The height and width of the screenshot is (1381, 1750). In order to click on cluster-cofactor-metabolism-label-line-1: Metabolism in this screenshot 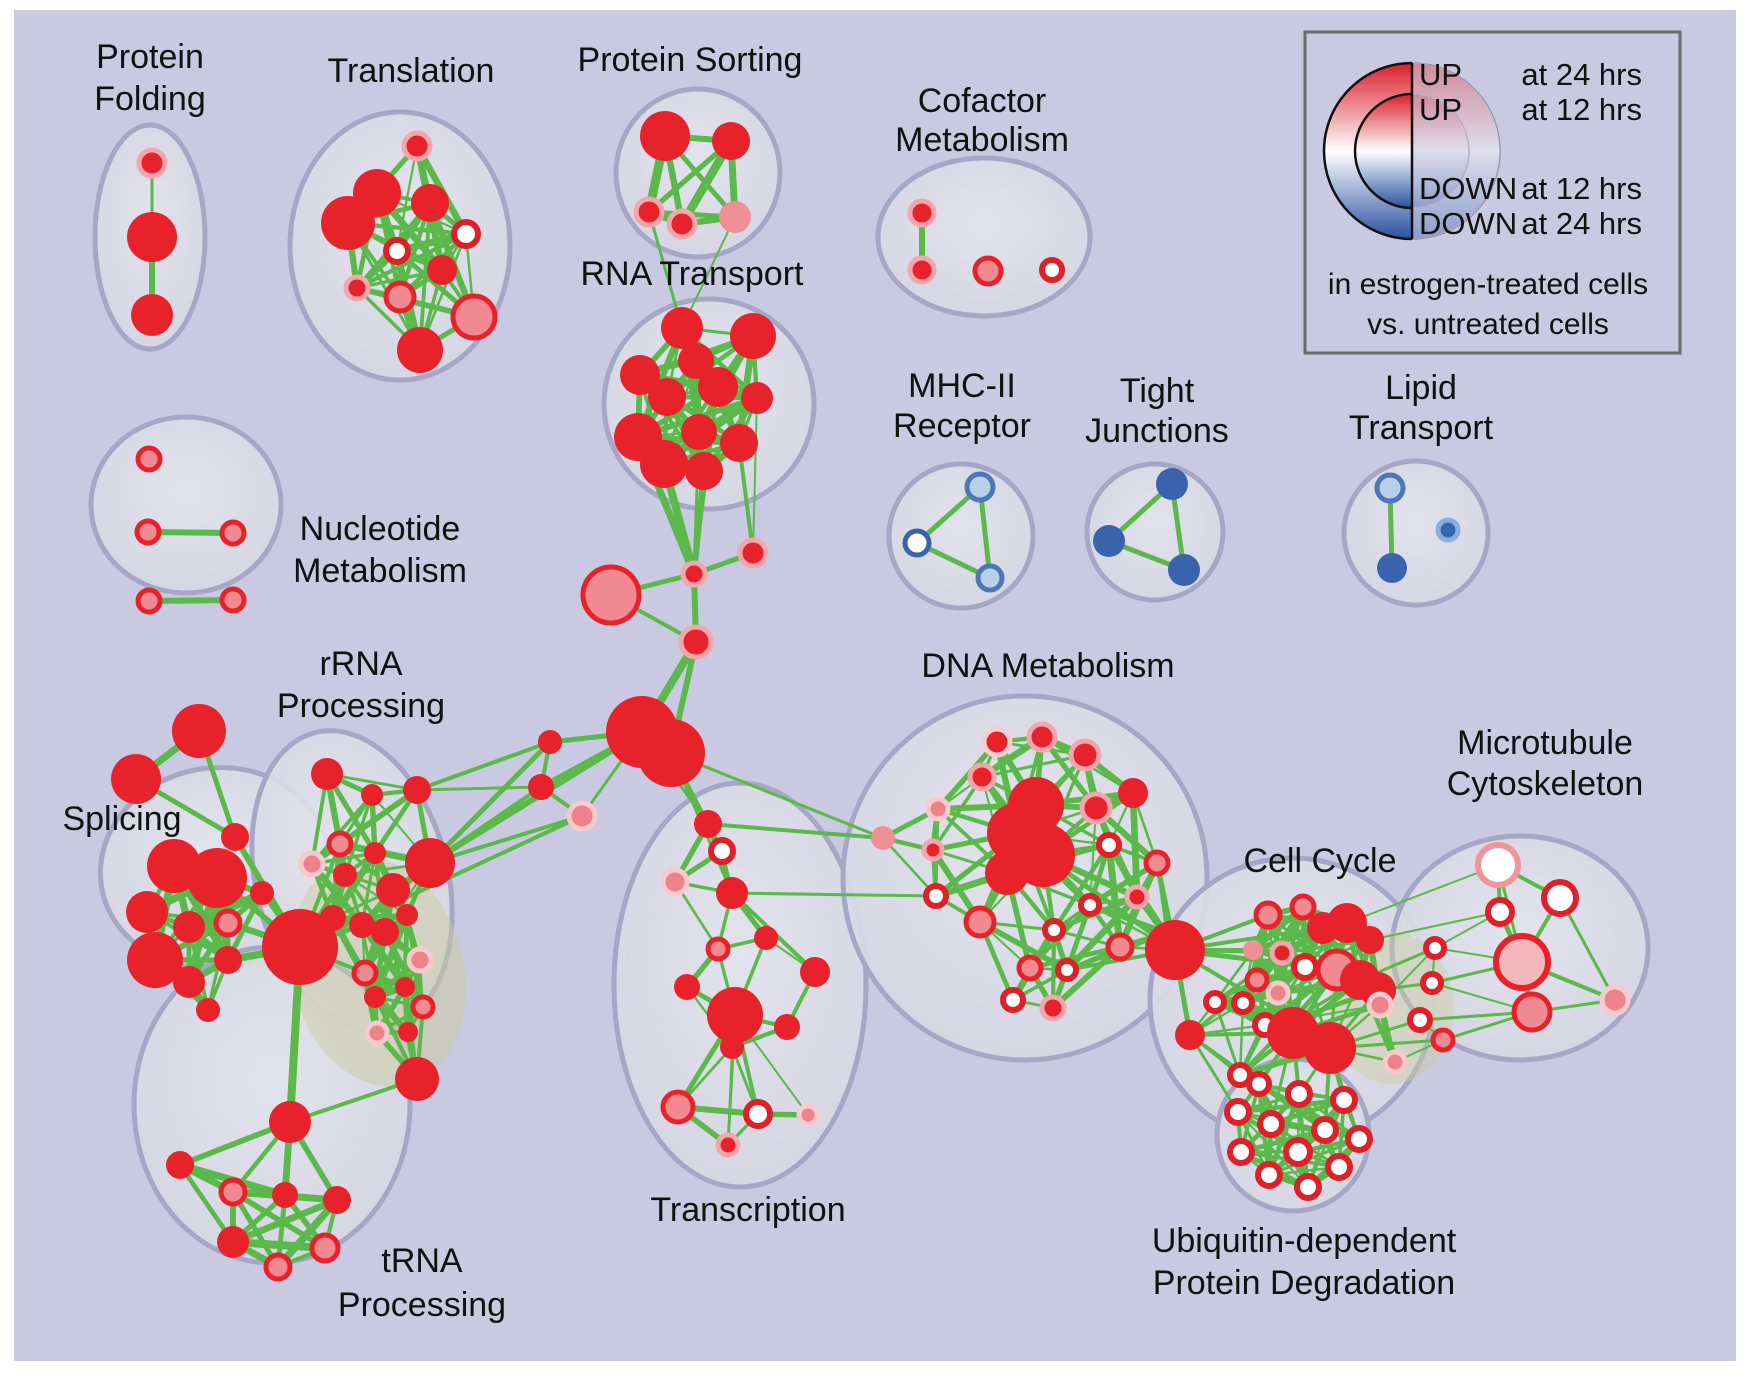, I will do `click(982, 140)`.